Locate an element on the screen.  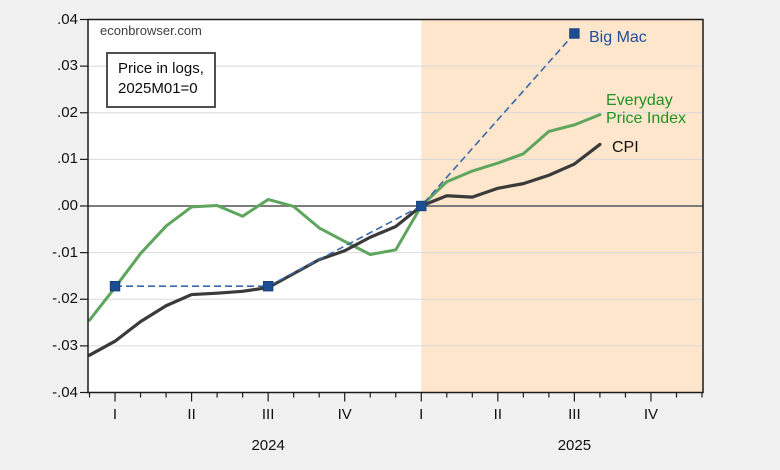
big-mac-series-label: Big Mac is located at coordinates (618, 37).